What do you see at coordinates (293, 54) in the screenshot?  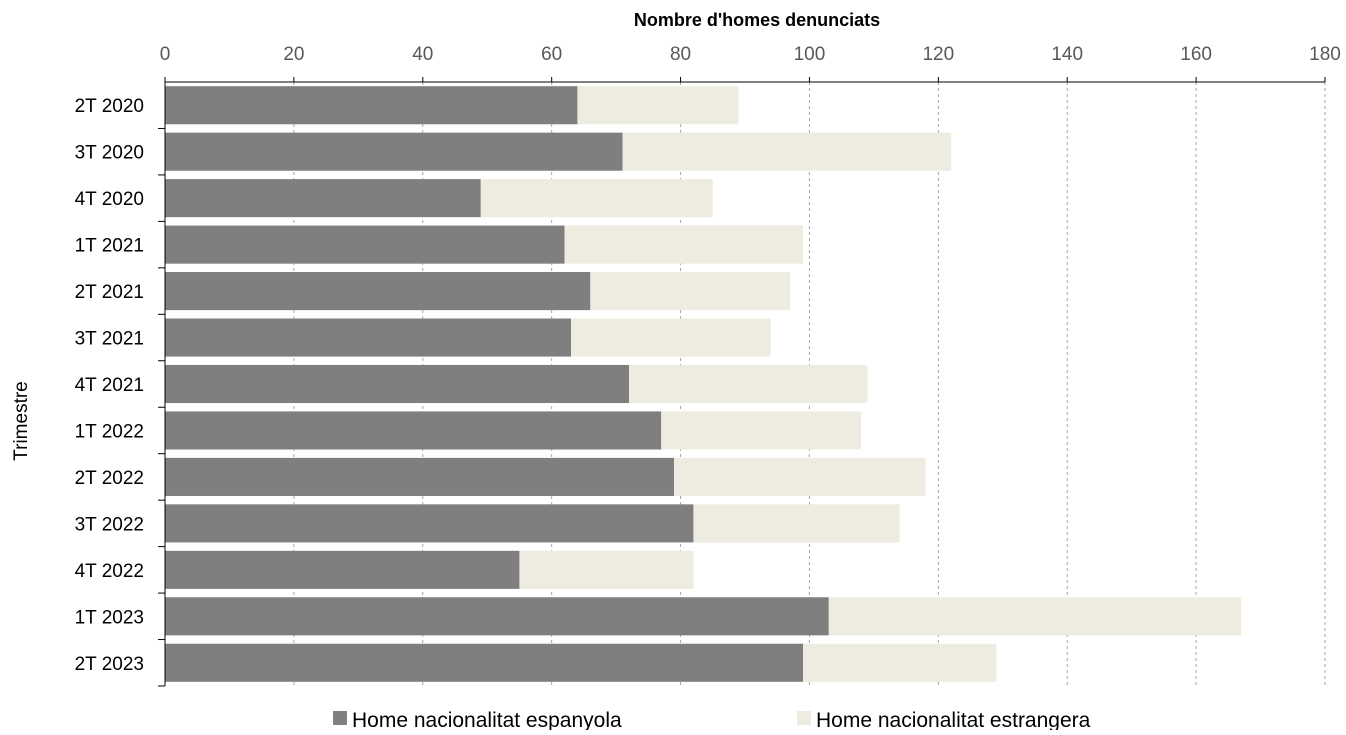 I see `x-tick-label: 20` at bounding box center [293, 54].